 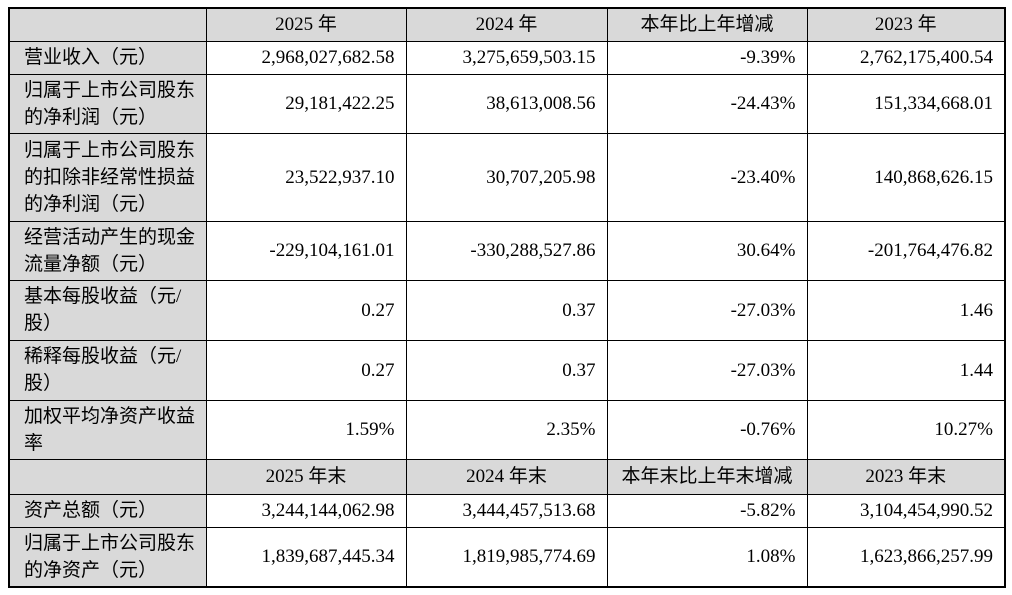 I want to click on row-label: 资产总额（元）, so click(x=107, y=510).